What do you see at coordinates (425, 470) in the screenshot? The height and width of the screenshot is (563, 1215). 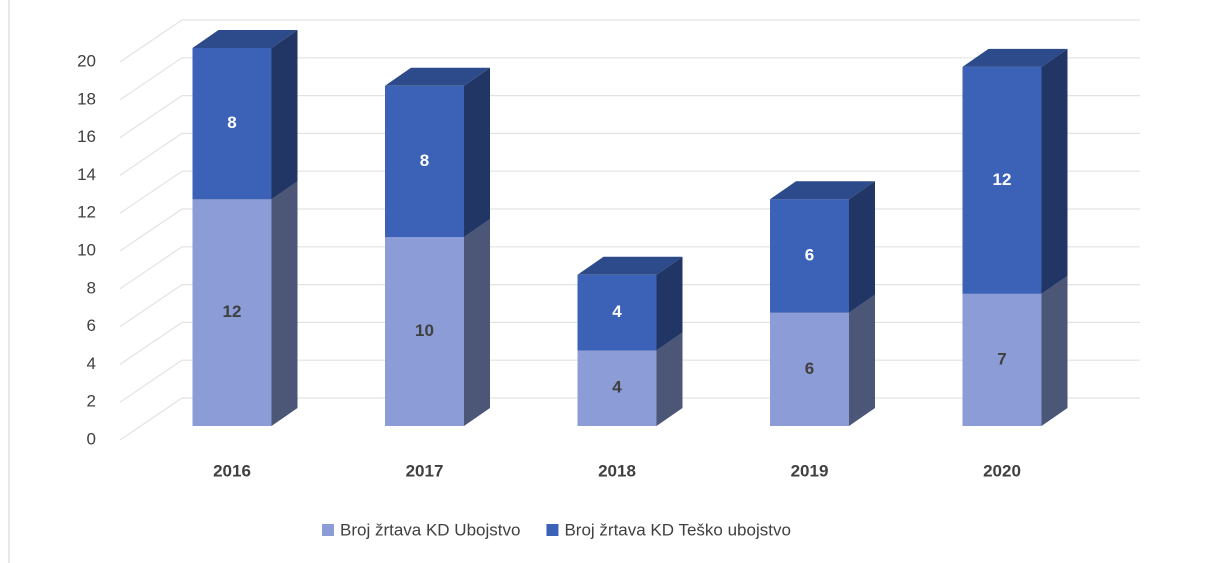 I see `x-tick-label: 2017` at bounding box center [425, 470].